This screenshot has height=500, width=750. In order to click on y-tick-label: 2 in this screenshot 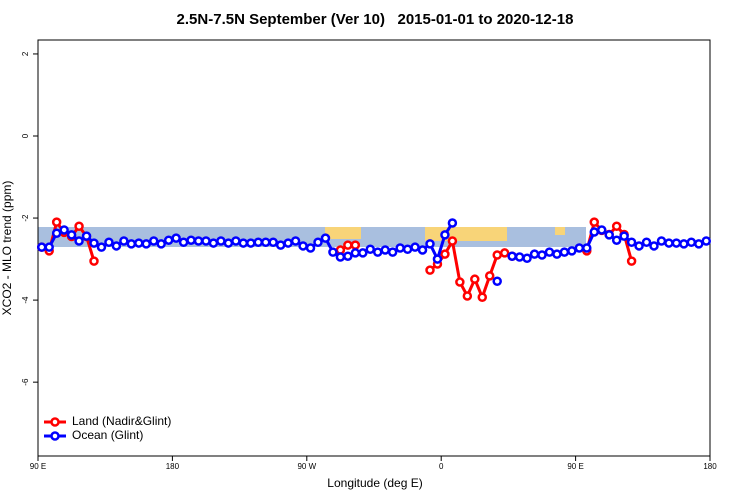, I will do `click(25, 53)`.